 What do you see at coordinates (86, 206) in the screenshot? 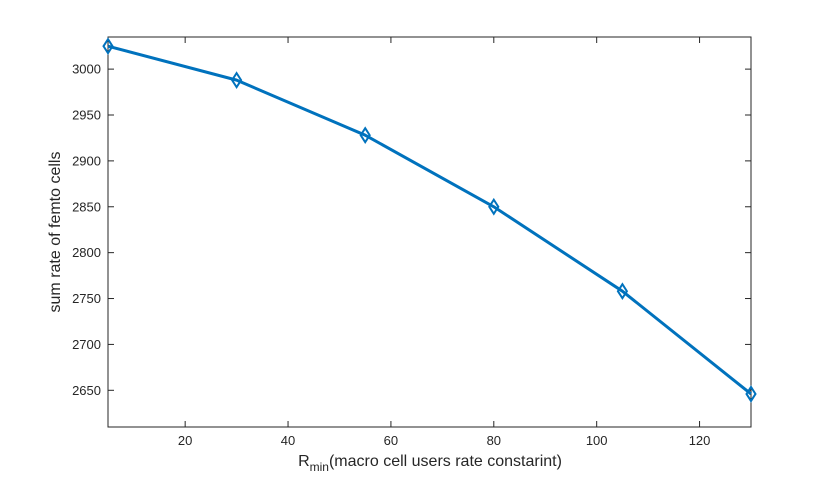
I see `y-tick-label: 2850` at bounding box center [86, 206].